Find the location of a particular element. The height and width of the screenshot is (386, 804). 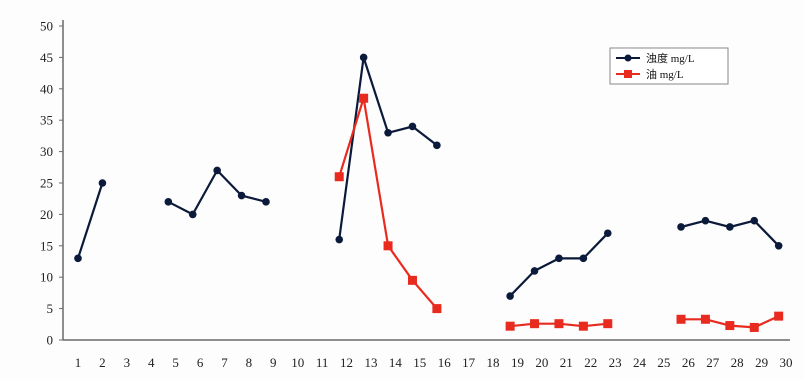

x-tick-label: 25 is located at coordinates (663, 362).